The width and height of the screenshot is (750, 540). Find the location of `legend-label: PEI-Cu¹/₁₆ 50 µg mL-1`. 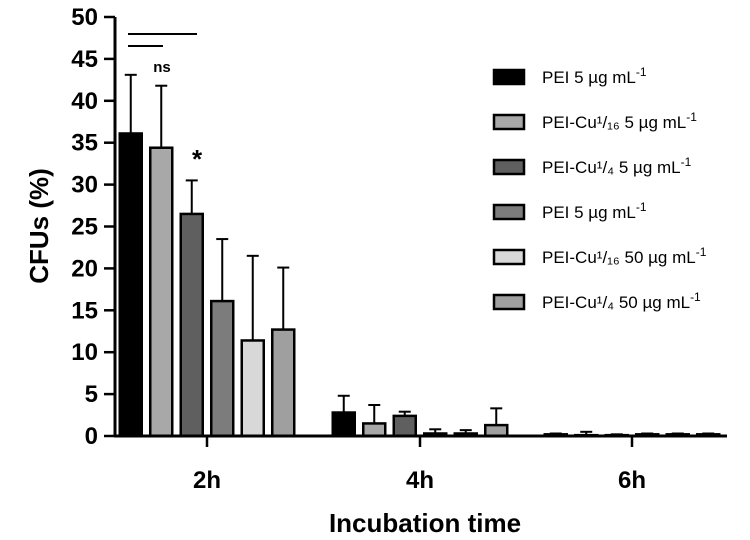

legend-label: PEI-Cu¹/₁₆ 50 µg mL-1 is located at coordinates (624, 256).